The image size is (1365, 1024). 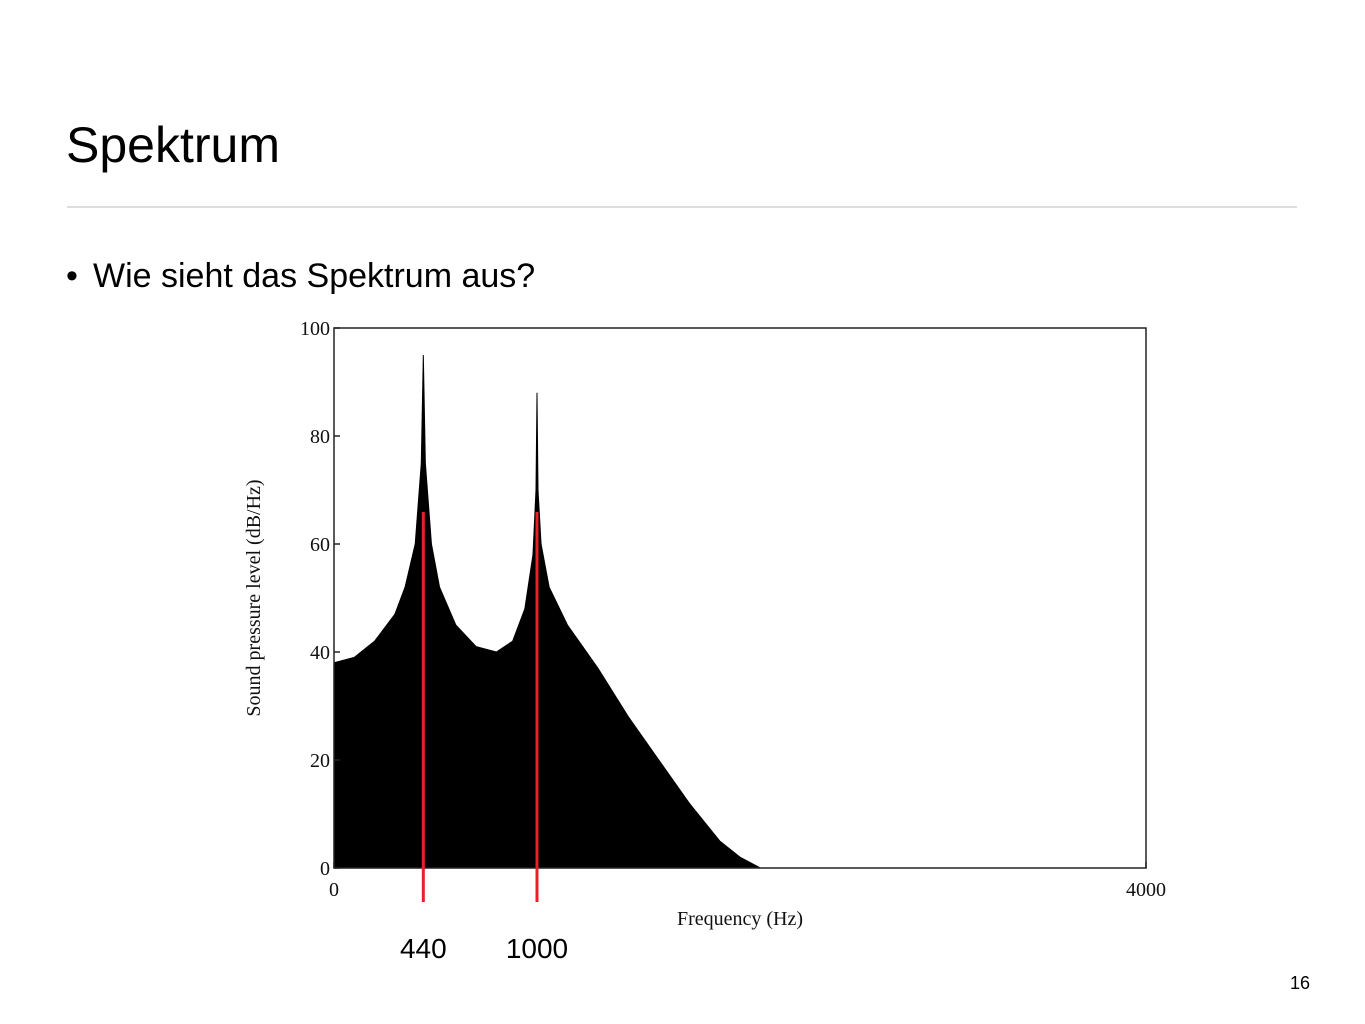 What do you see at coordinates (315, 329) in the screenshot?
I see `y-tick-label: 100` at bounding box center [315, 329].